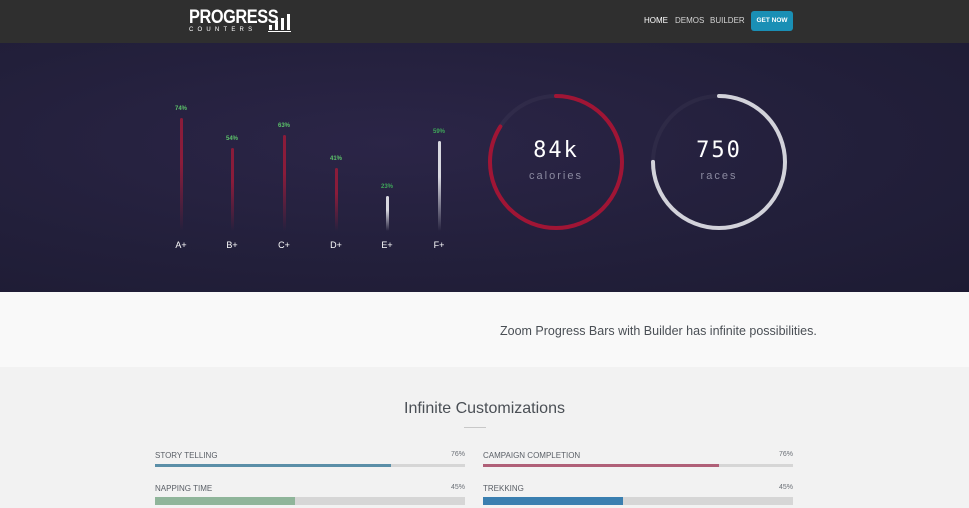 The height and width of the screenshot is (508, 969). What do you see at coordinates (231, 139) in the screenshot?
I see `vertical-bar-pct-2: 54%` at bounding box center [231, 139].